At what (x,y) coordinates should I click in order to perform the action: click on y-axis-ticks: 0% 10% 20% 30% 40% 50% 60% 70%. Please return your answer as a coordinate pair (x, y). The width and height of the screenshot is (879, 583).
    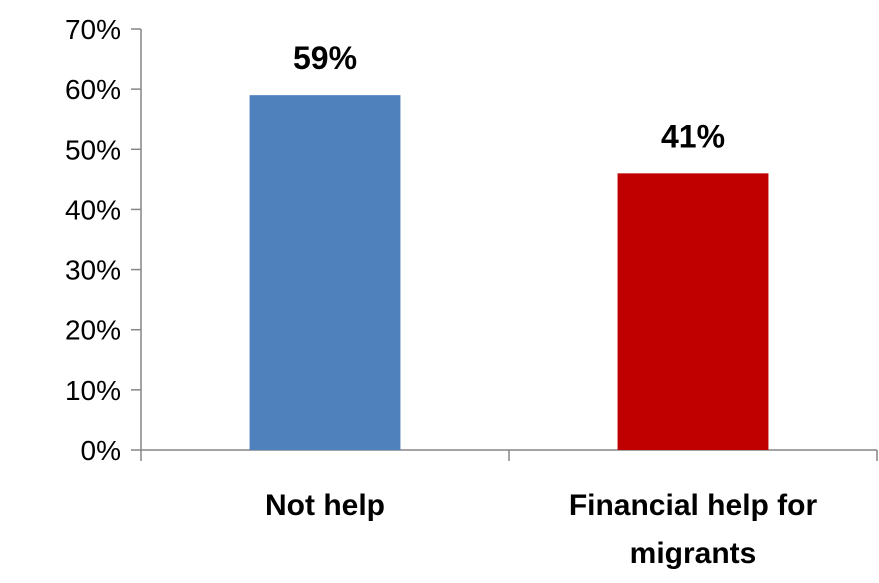
    Looking at the image, I should click on (103, 240).